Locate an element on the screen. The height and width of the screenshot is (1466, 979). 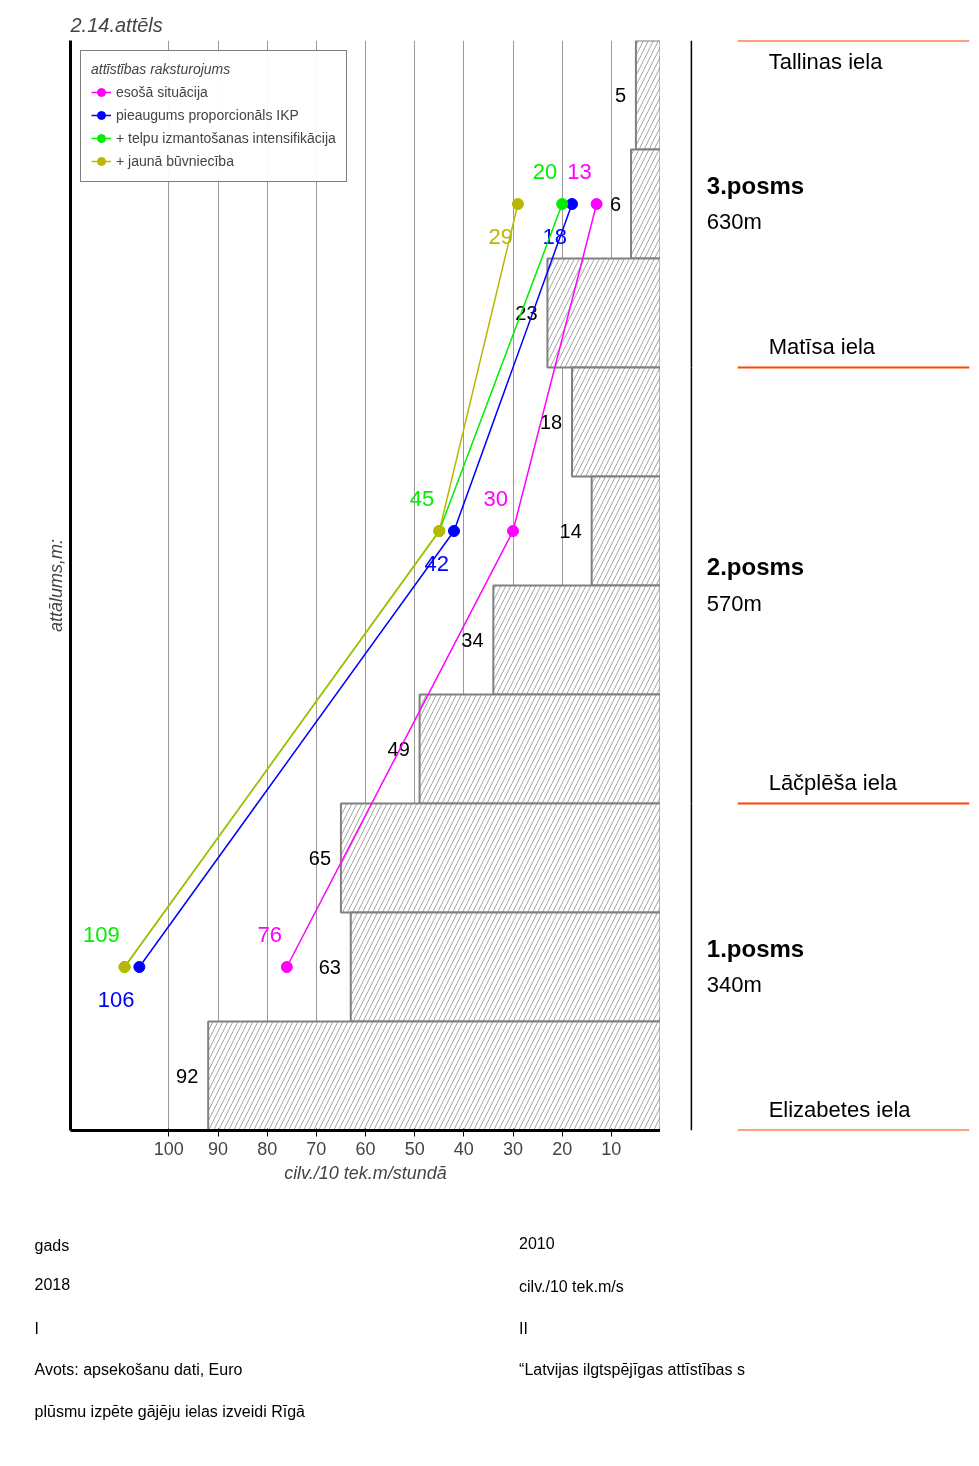
data-label: 14 is located at coordinates (570, 531).